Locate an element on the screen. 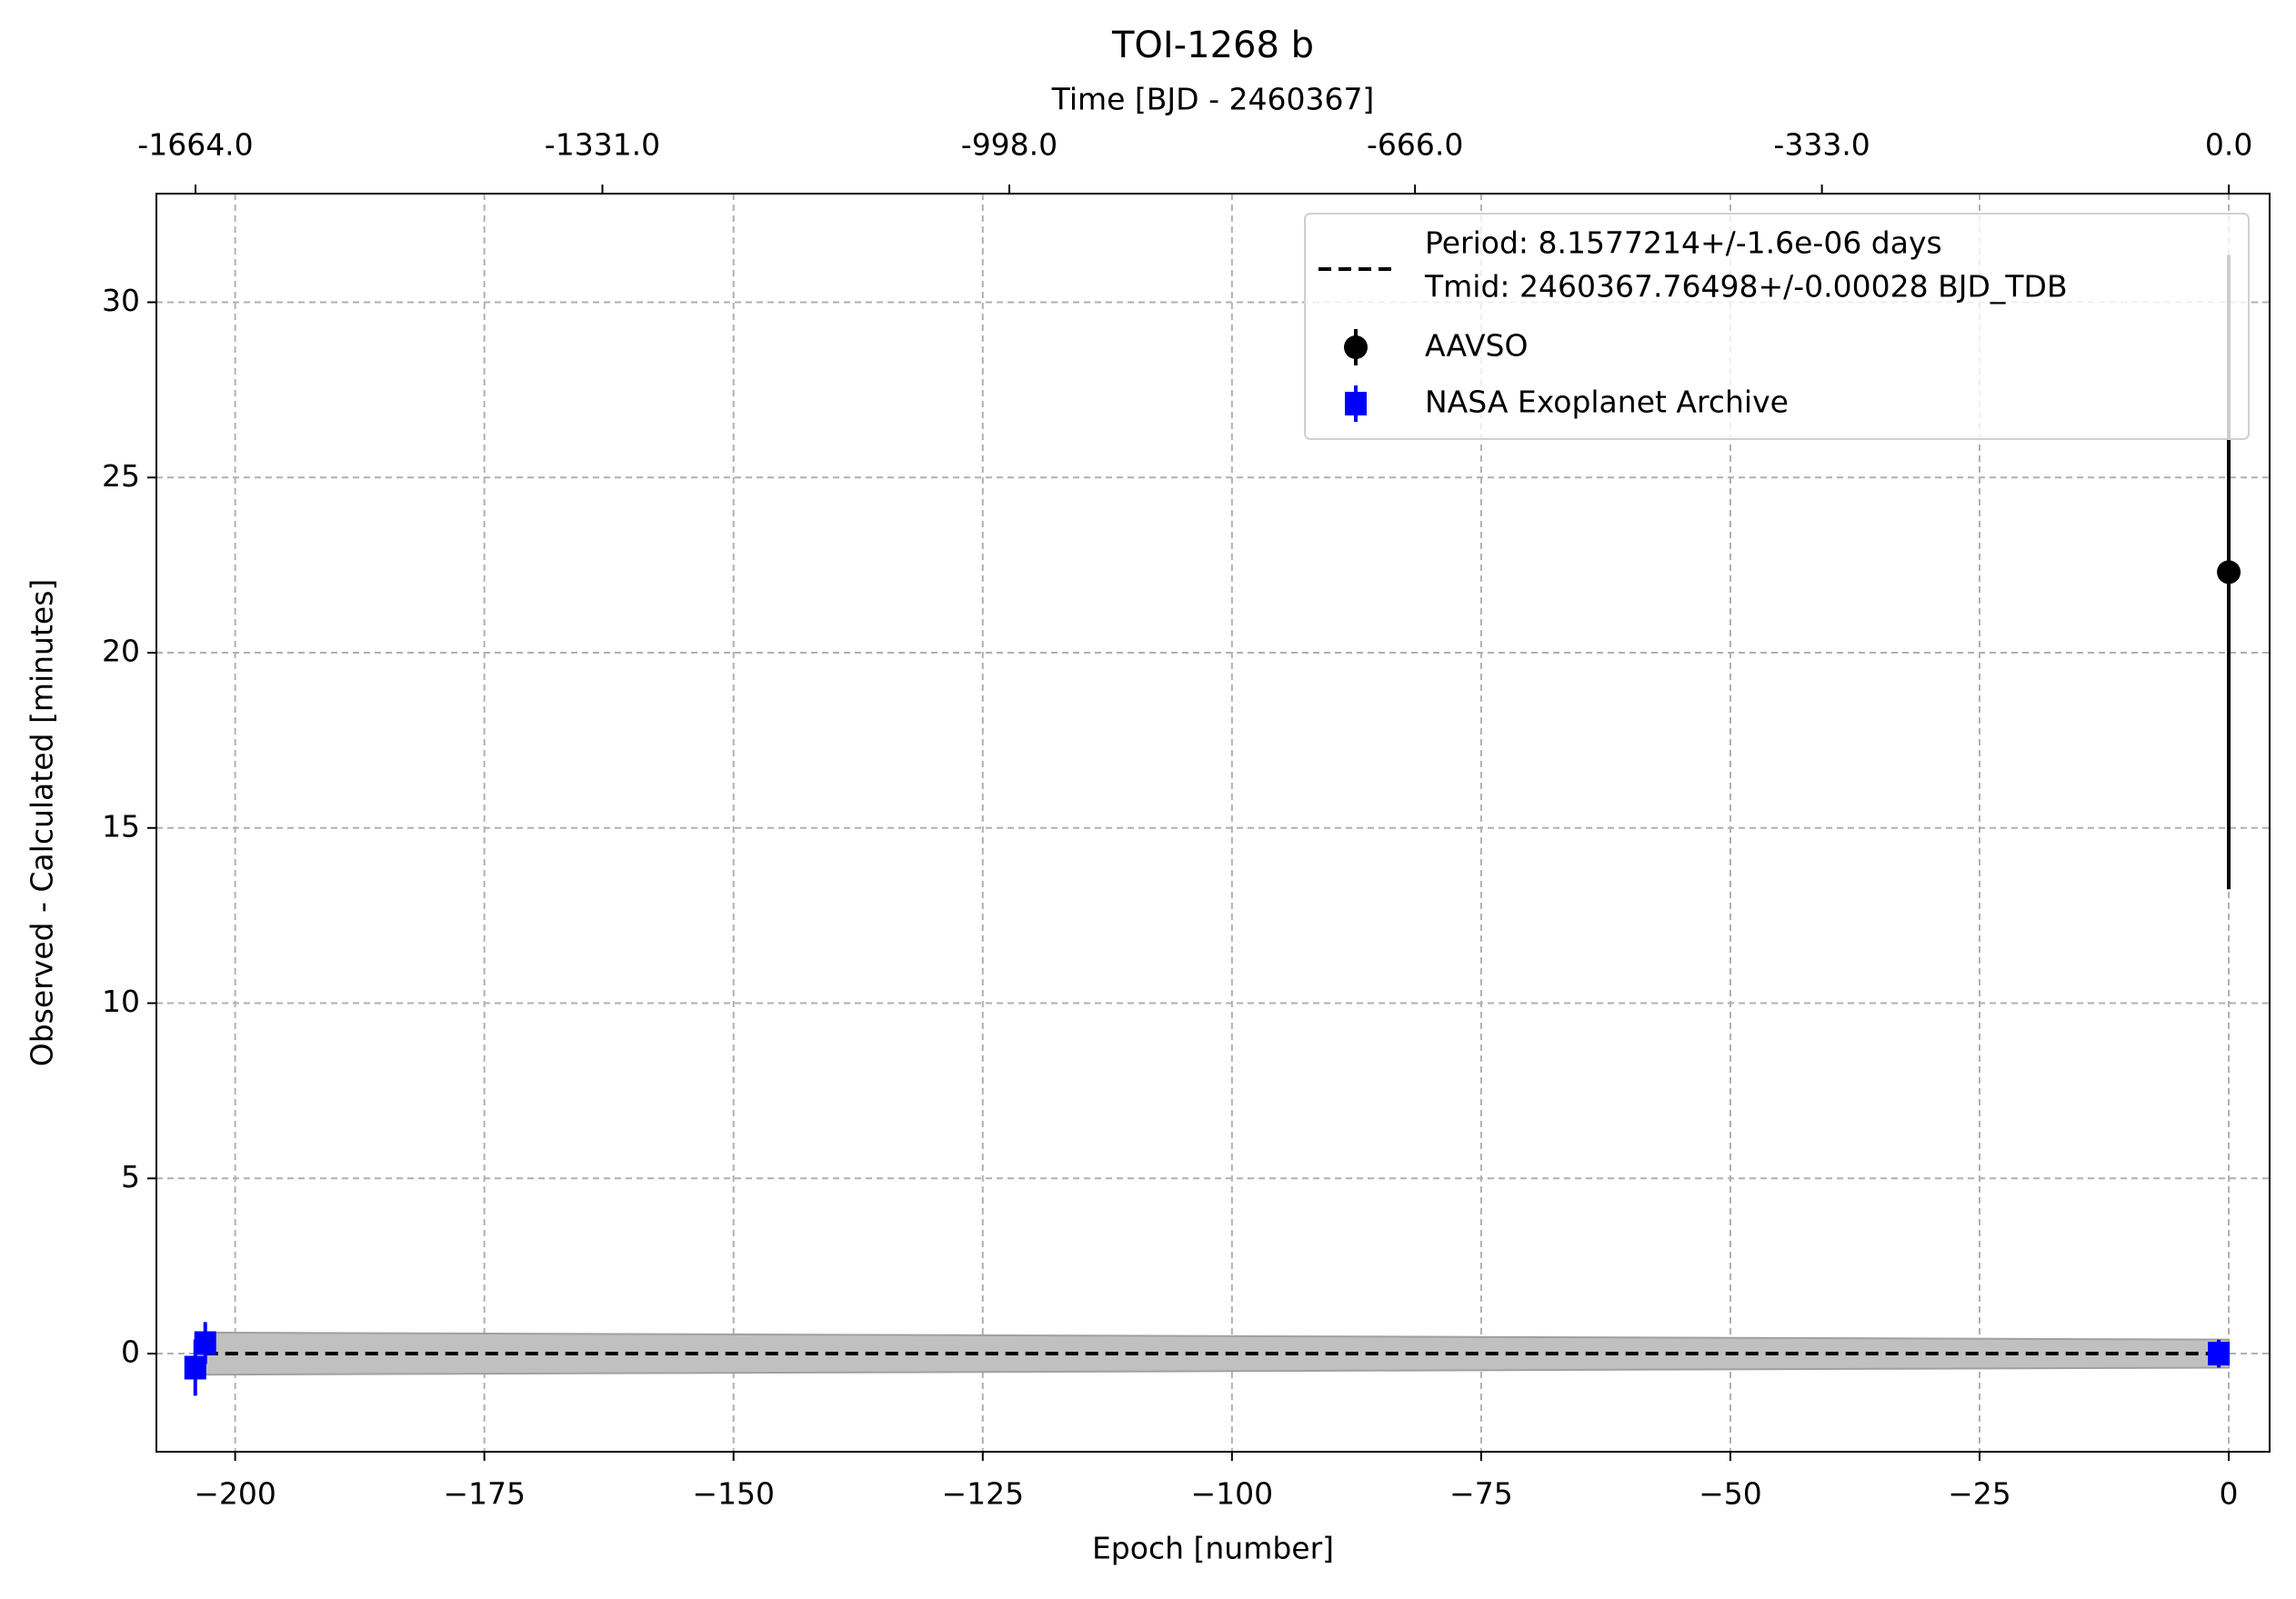 The width and height of the screenshot is (2296, 1599). y-tick-label: 25 is located at coordinates (121, 476).